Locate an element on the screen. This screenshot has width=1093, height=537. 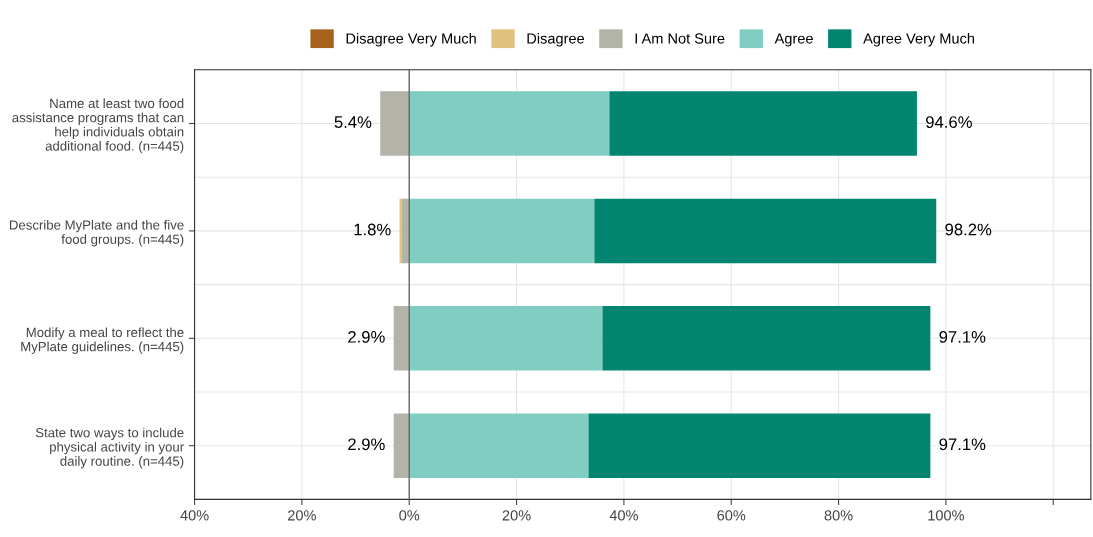
legend-label: Disagree Very Much is located at coordinates (411, 39).